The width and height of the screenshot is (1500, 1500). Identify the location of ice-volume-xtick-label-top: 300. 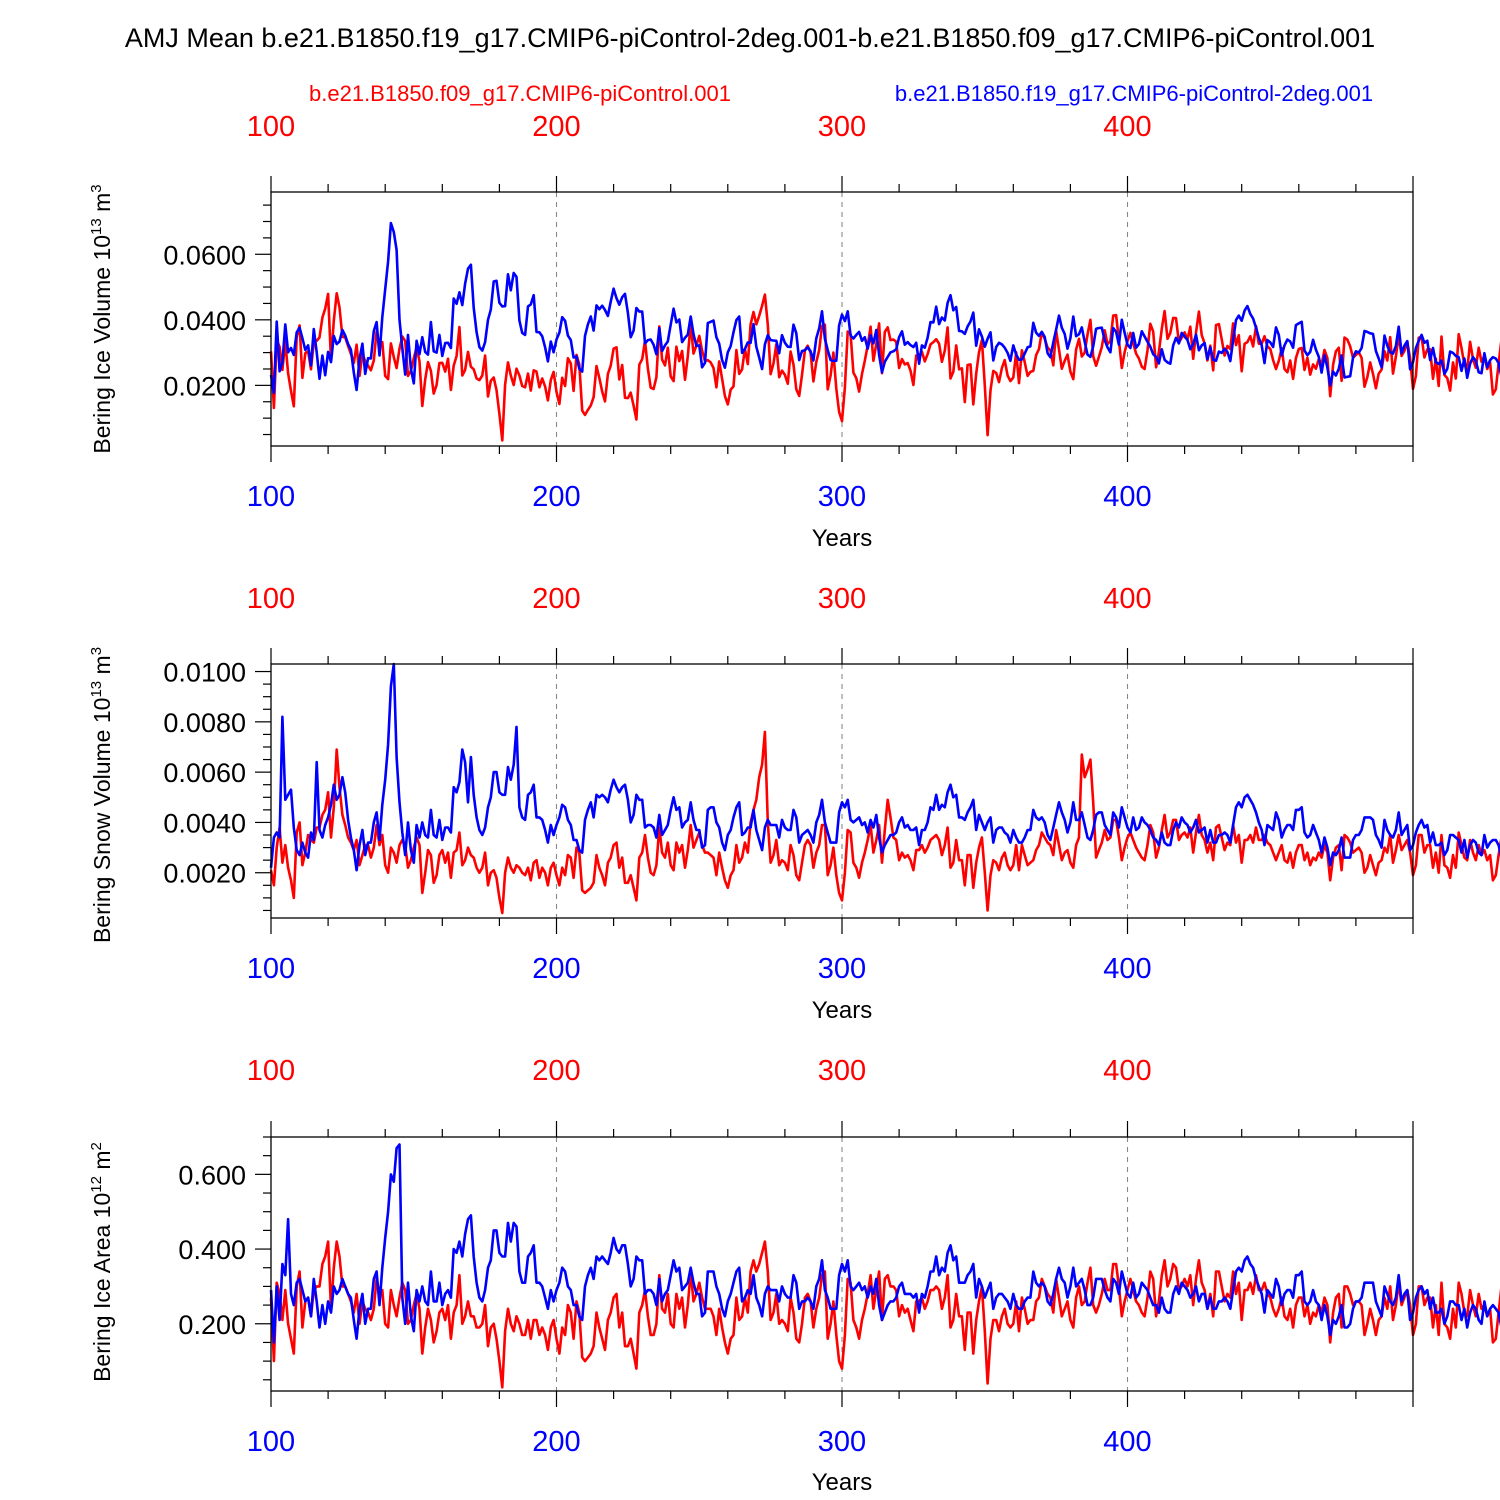
(842, 127).